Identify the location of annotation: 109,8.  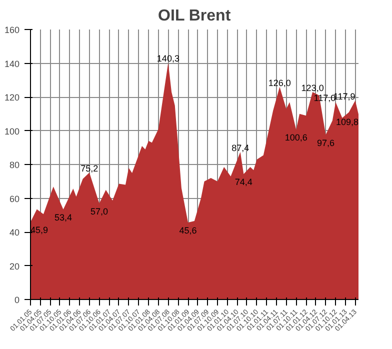
(347, 122).